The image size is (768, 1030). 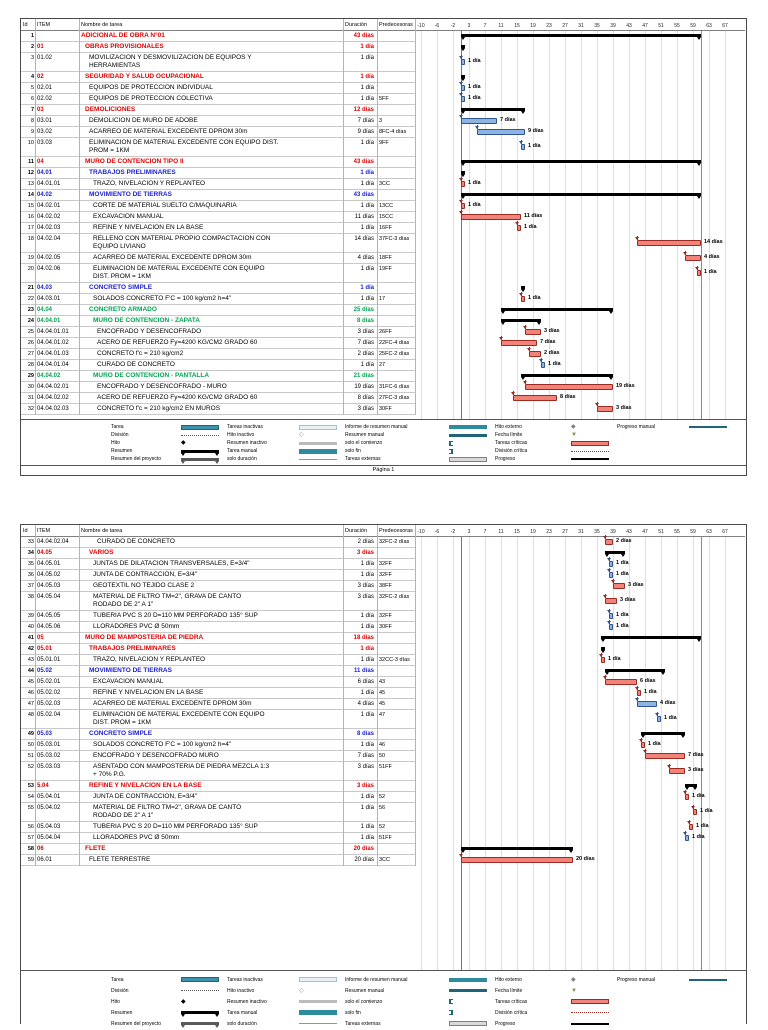 I want to click on legend-label: solo fin, so click(x=353, y=451).